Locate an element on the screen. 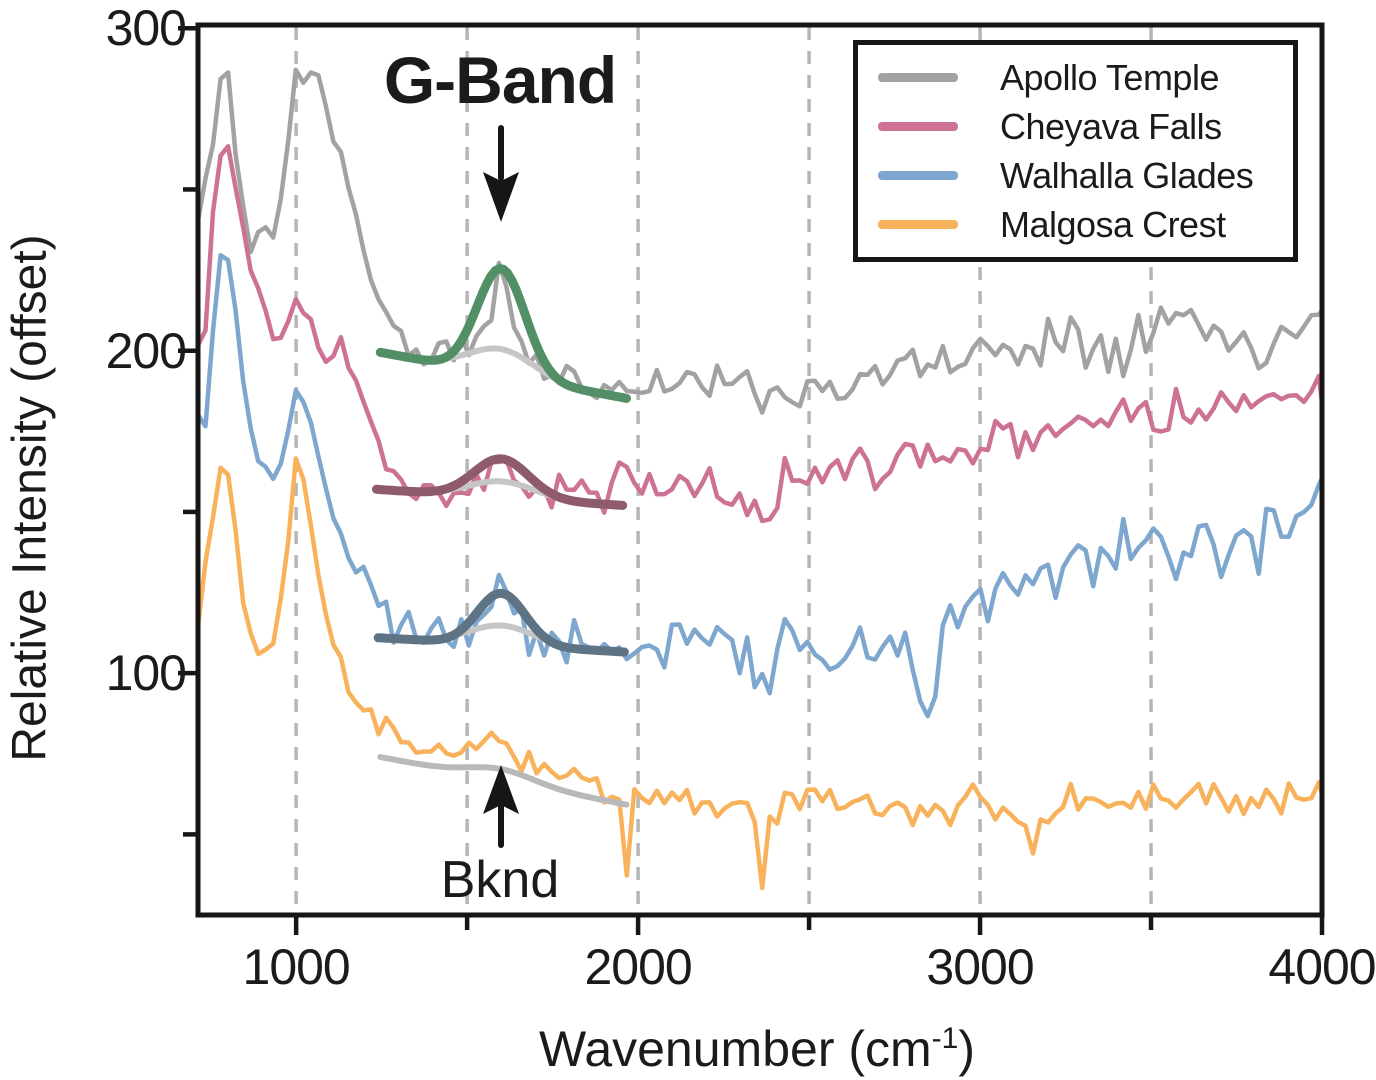 This screenshot has width=1376, height=1080. legend-item-malgosa-crest: Malgosa Crest is located at coordinates (1085, 225).